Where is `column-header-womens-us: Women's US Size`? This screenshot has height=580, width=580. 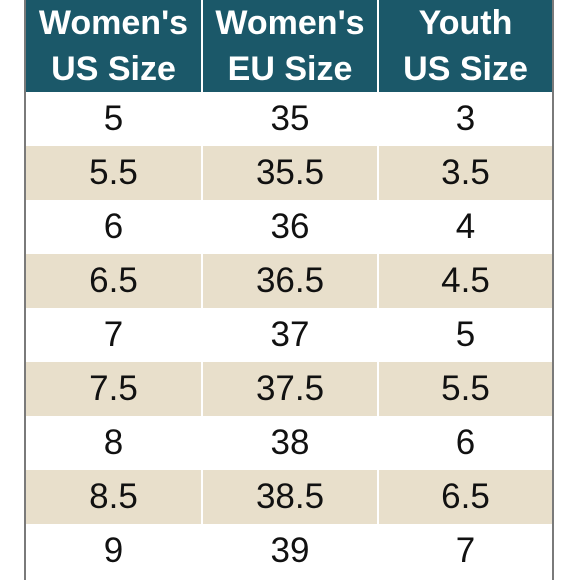 column-header-womens-us: Women's US Size is located at coordinates (114, 46).